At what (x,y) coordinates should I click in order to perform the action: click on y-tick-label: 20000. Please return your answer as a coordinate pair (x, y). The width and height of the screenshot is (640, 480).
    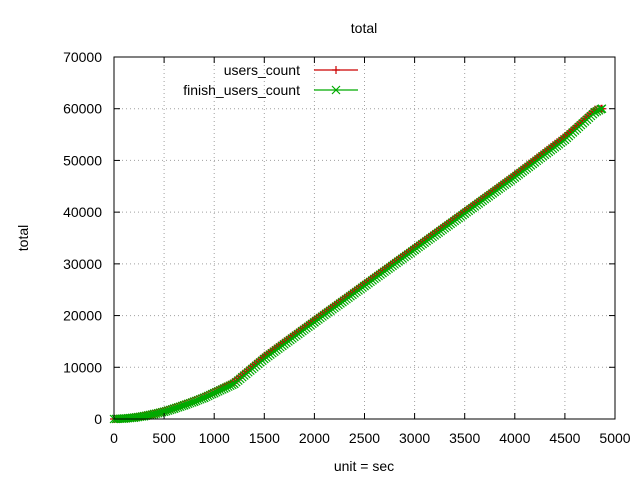
    Looking at the image, I should click on (82, 316).